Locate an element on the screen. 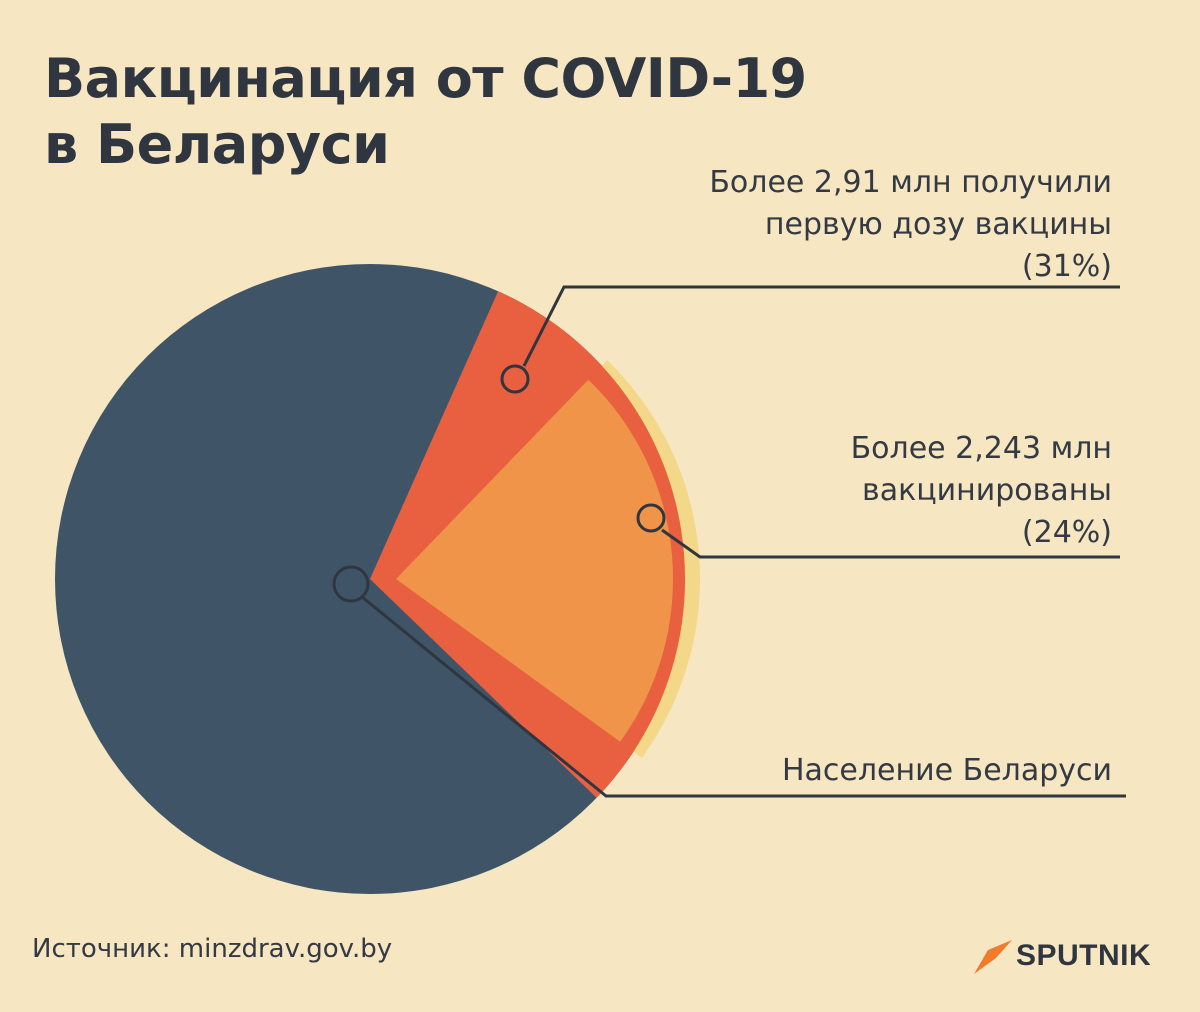  vaccinated-slice is located at coordinates (535, 560).